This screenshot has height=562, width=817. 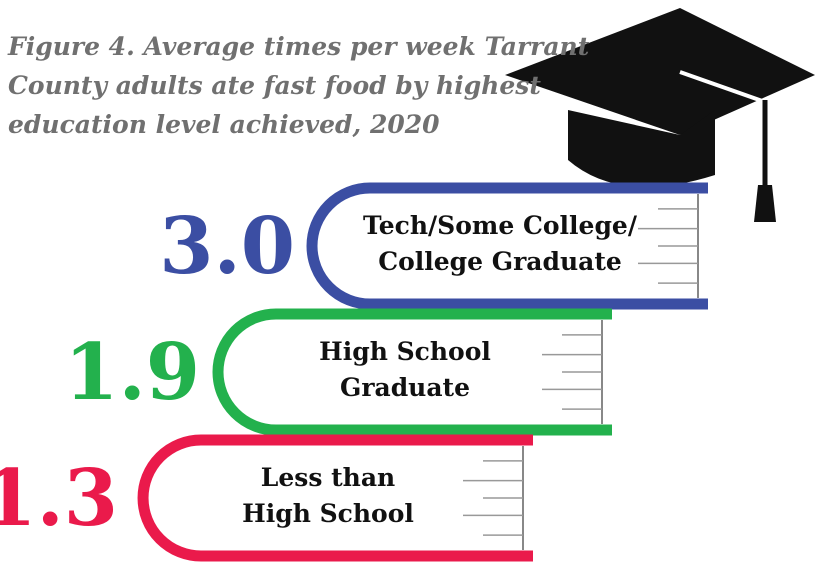 What do you see at coordinates (405, 387) in the screenshot?
I see `category-label: Graduate` at bounding box center [405, 387].